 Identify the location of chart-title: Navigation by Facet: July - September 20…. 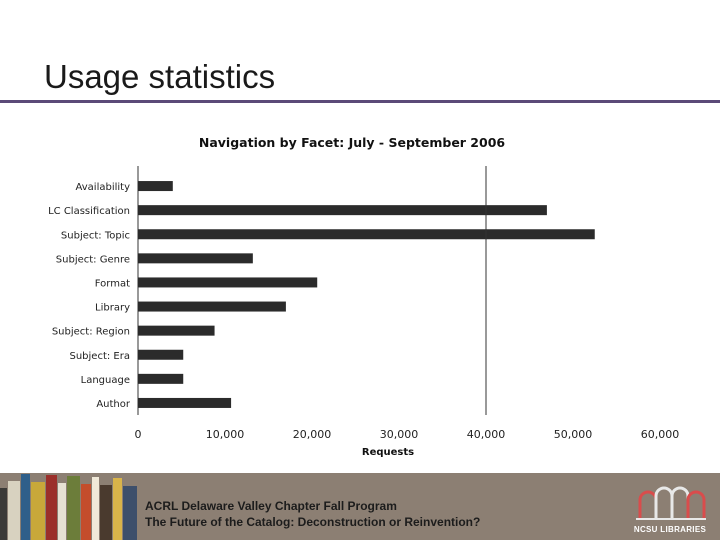
(352, 142).